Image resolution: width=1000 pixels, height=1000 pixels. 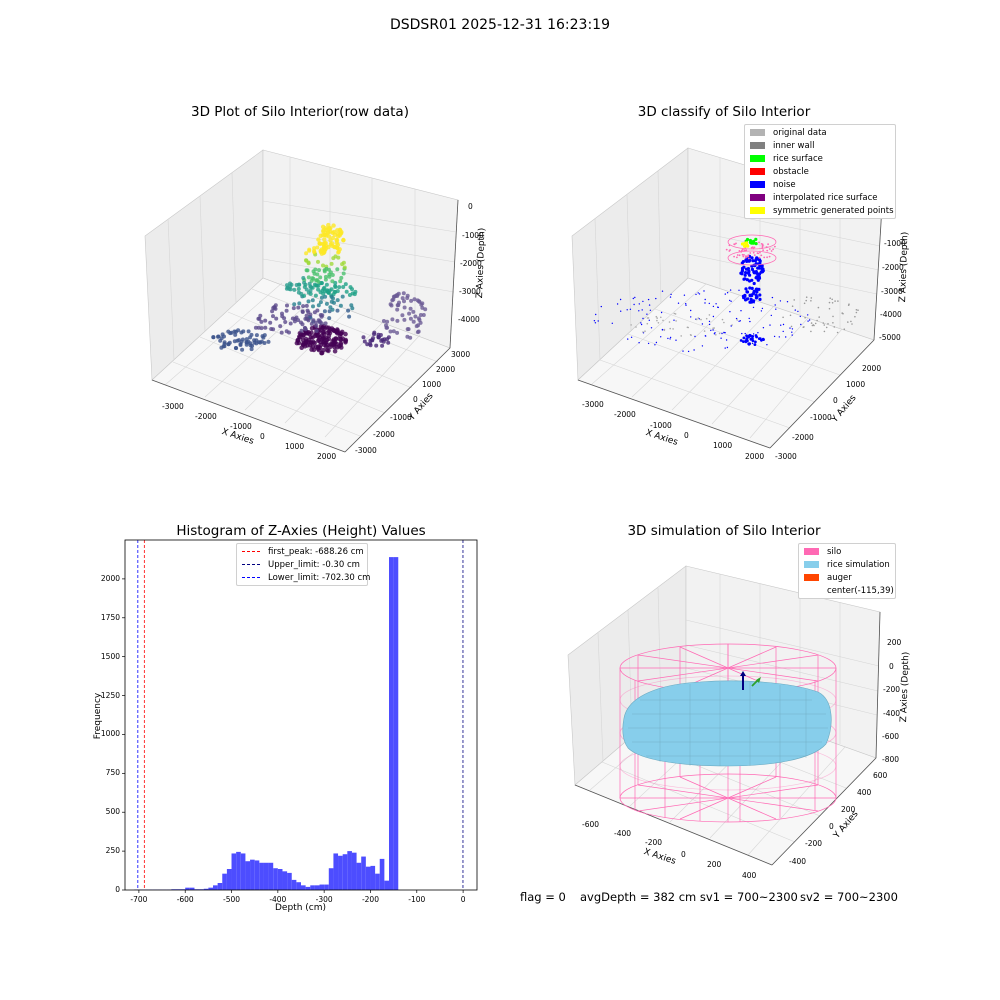 I want to click on raw-plot-title: 3D Plot of Silo Interior(row data), so click(x=300, y=112).